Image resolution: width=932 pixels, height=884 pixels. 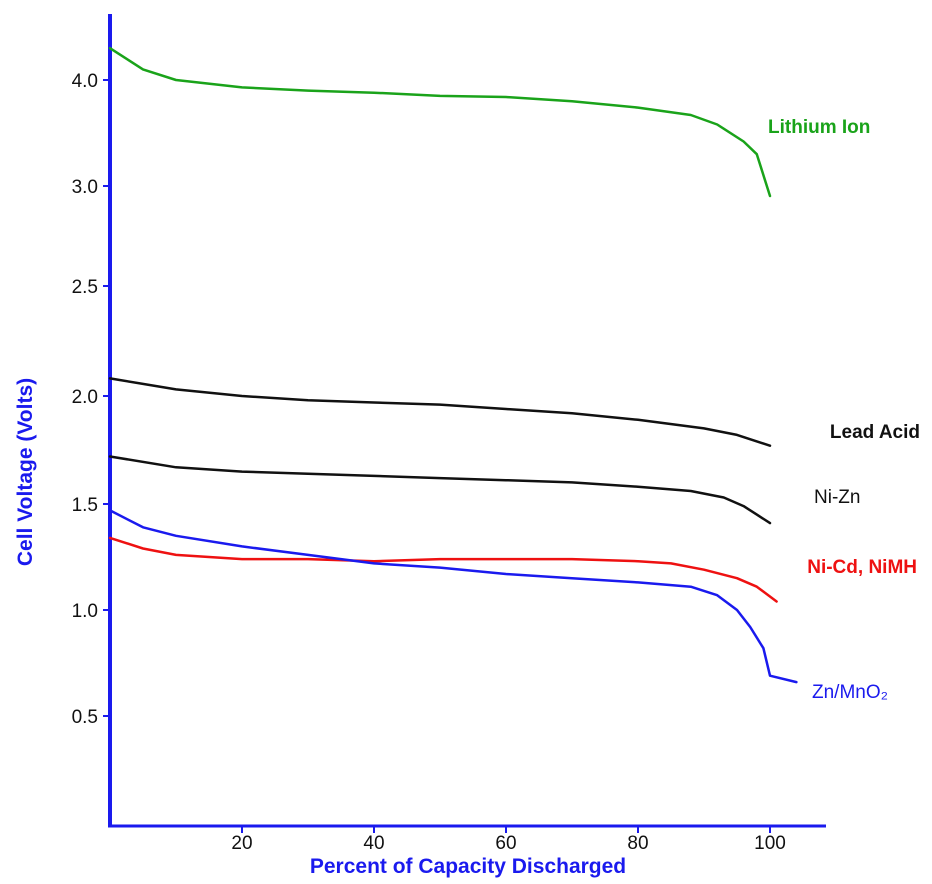 What do you see at coordinates (85, 611) in the screenshot?
I see `y-tick-label: 1.0` at bounding box center [85, 611].